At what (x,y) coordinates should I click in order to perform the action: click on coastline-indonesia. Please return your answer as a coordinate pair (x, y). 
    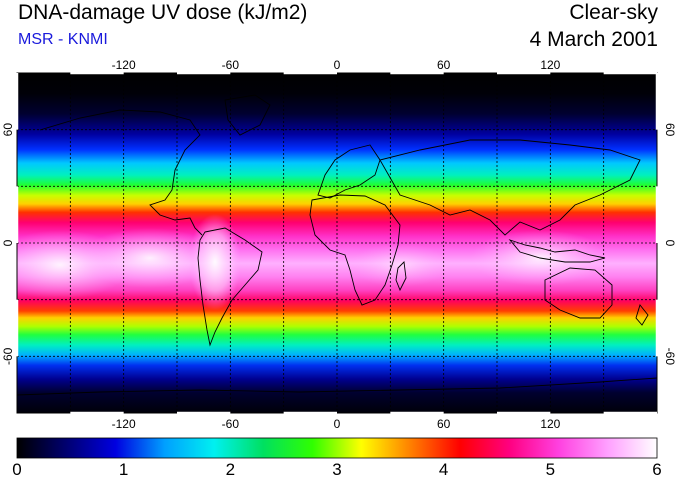
    Looking at the image, I should click on (557, 251).